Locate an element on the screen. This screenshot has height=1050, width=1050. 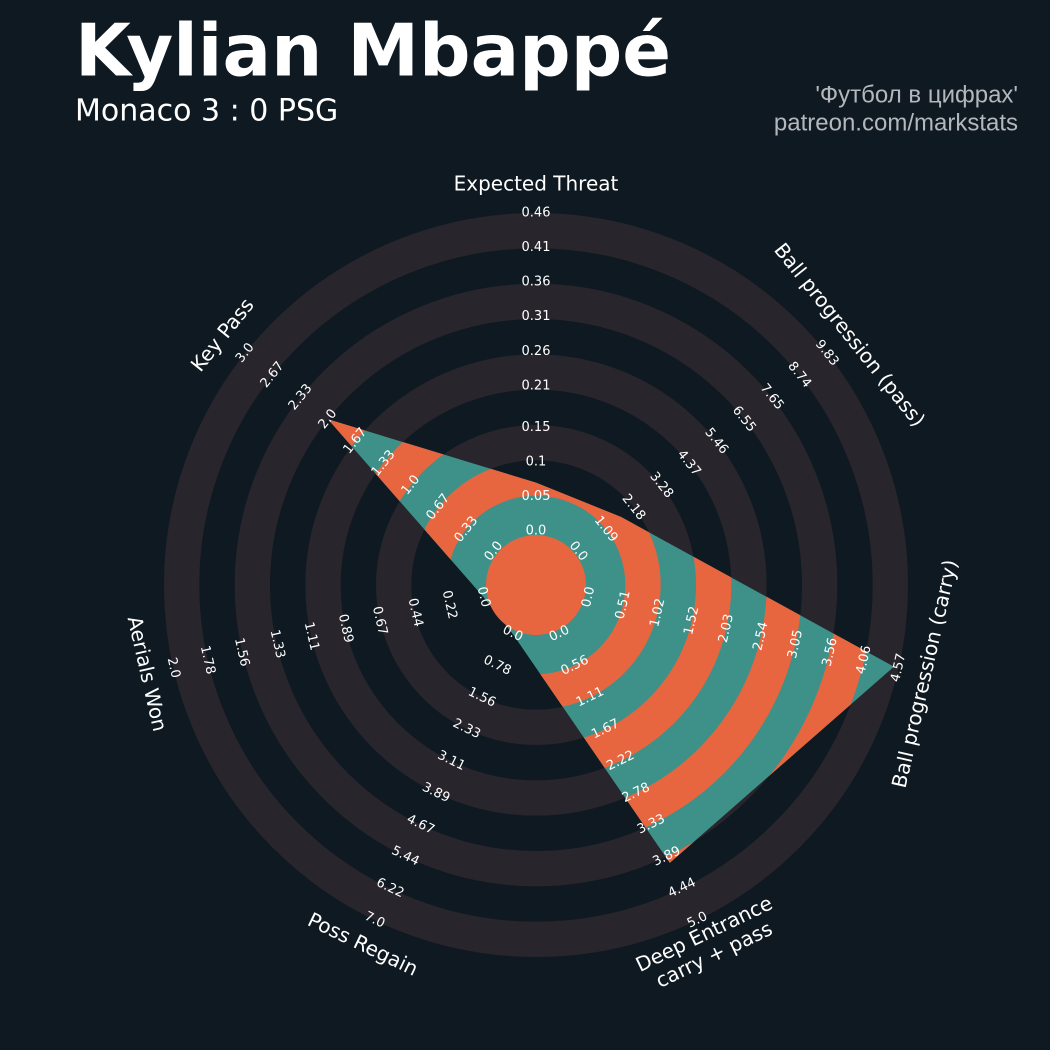
tick: 3.56 is located at coordinates (830, 652).